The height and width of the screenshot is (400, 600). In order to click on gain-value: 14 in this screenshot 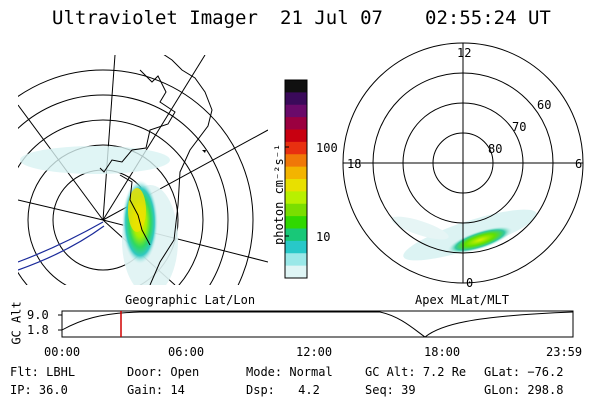, I will do `click(177, 390)`.